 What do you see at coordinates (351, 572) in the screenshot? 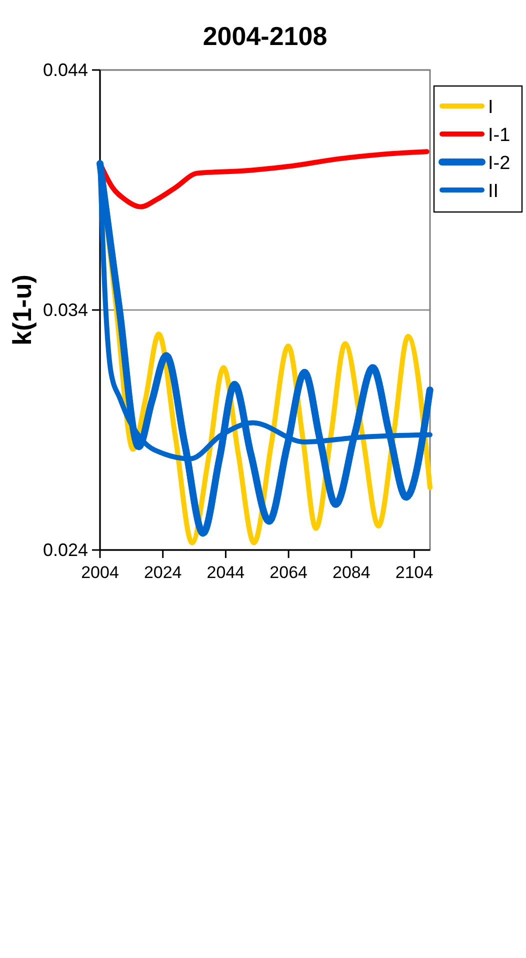
I see `x-tick-label: 2084` at bounding box center [351, 572].